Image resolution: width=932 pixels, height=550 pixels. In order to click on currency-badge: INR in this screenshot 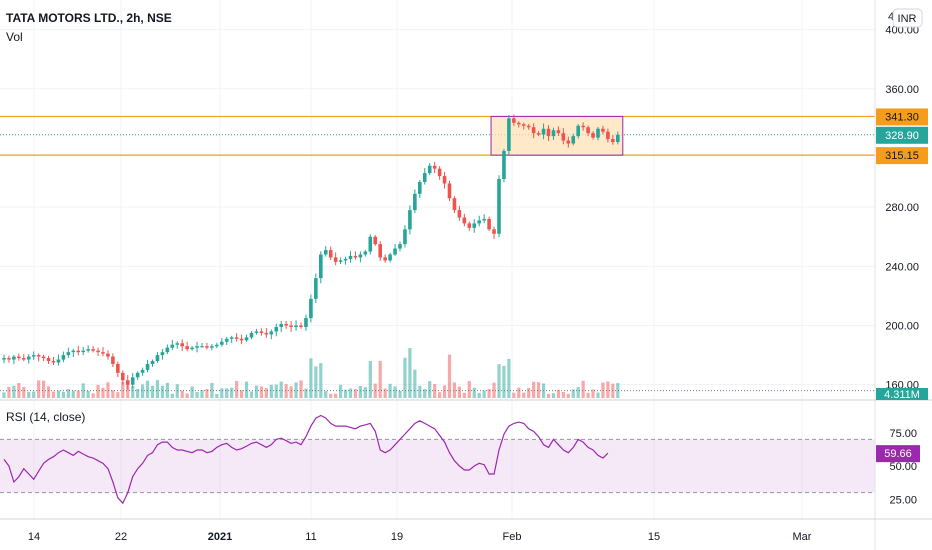, I will do `click(907, 18)`.